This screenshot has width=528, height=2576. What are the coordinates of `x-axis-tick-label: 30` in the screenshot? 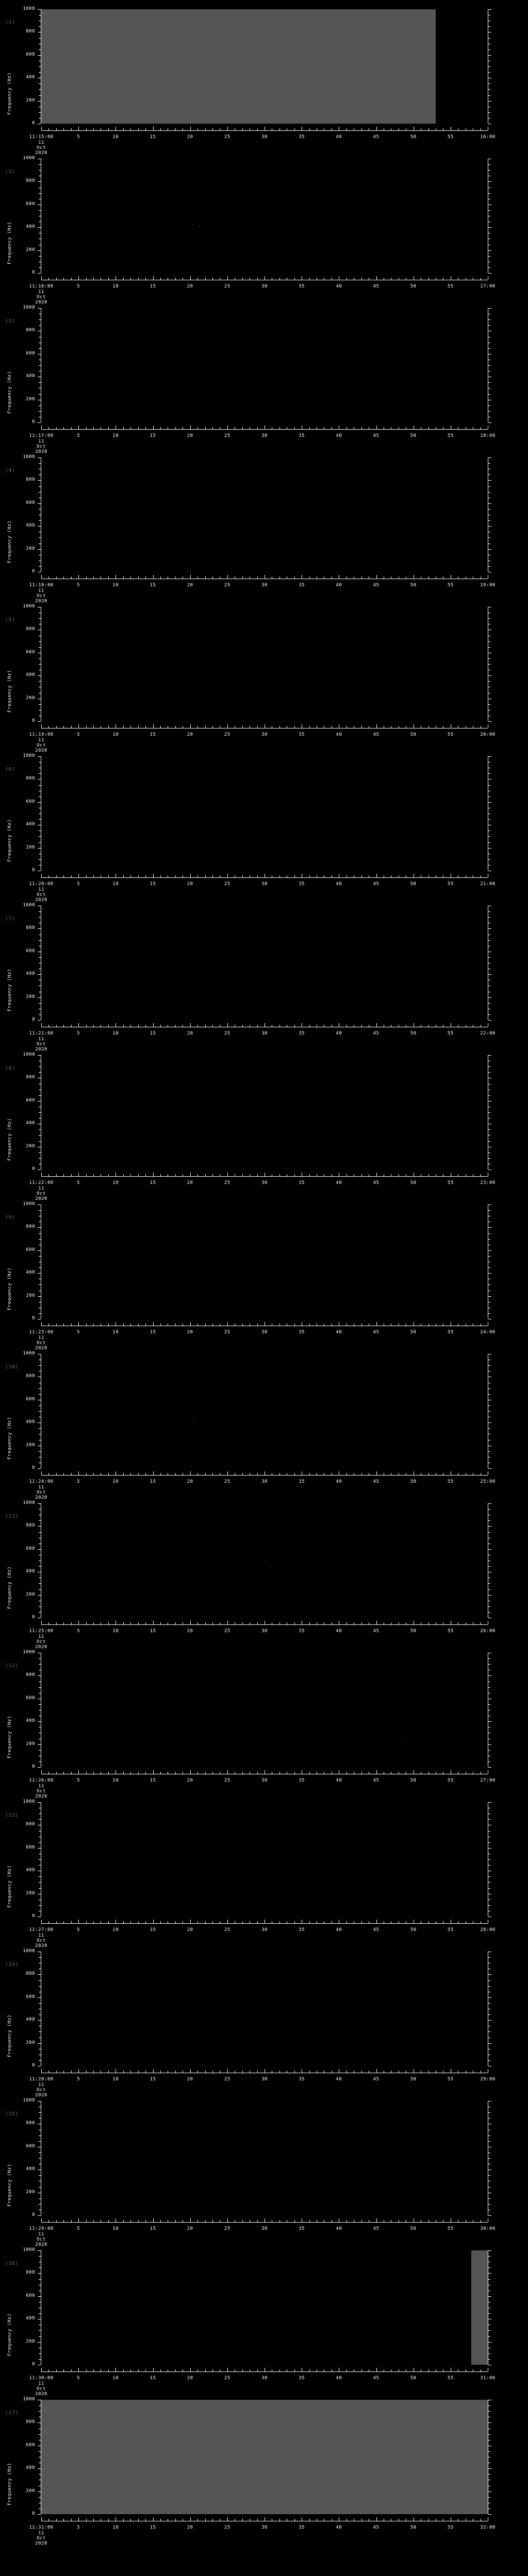 It's located at (264, 286).